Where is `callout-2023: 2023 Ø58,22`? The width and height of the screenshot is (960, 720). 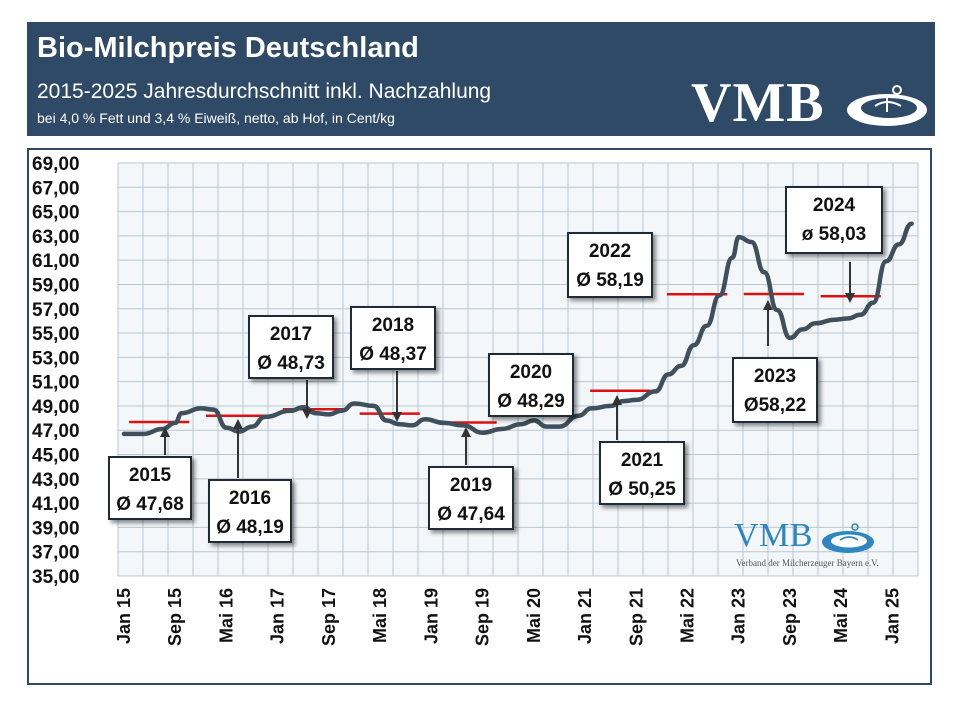 callout-2023: 2023 Ø58,22 is located at coordinates (775, 390).